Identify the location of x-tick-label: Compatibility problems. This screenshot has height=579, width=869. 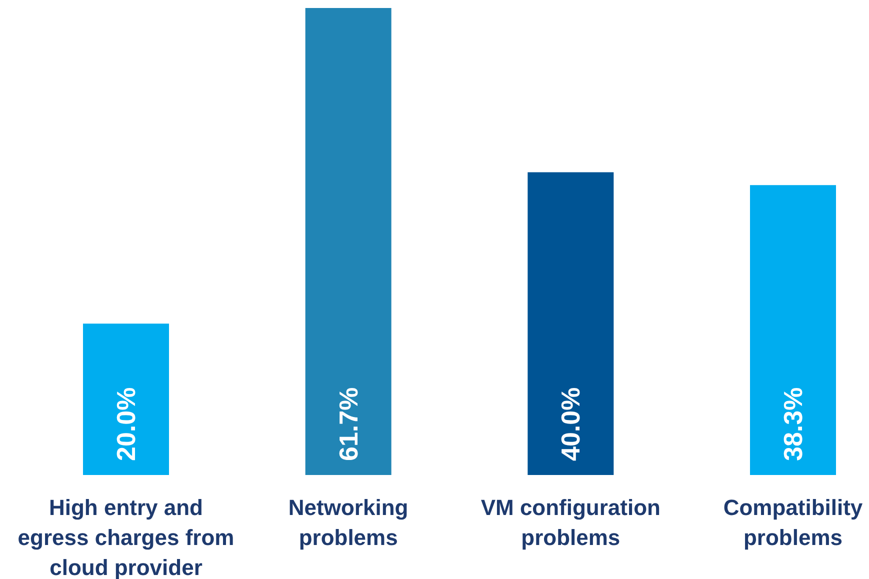
(793, 522).